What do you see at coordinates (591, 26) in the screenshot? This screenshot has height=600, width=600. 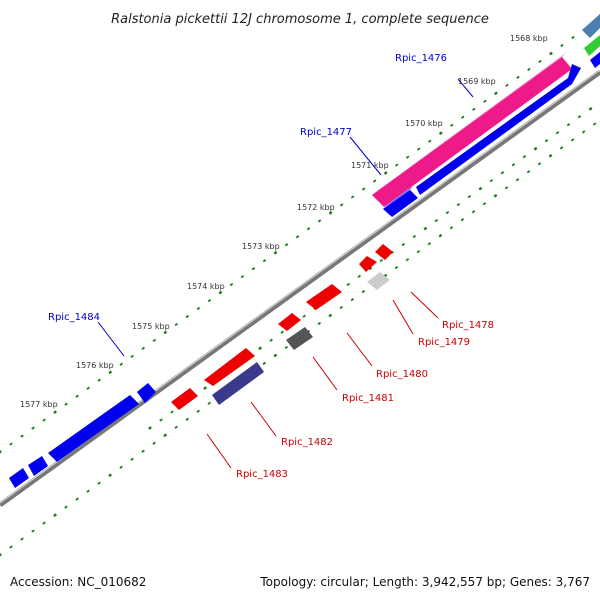 I see `gene-block-teal` at bounding box center [591, 26].